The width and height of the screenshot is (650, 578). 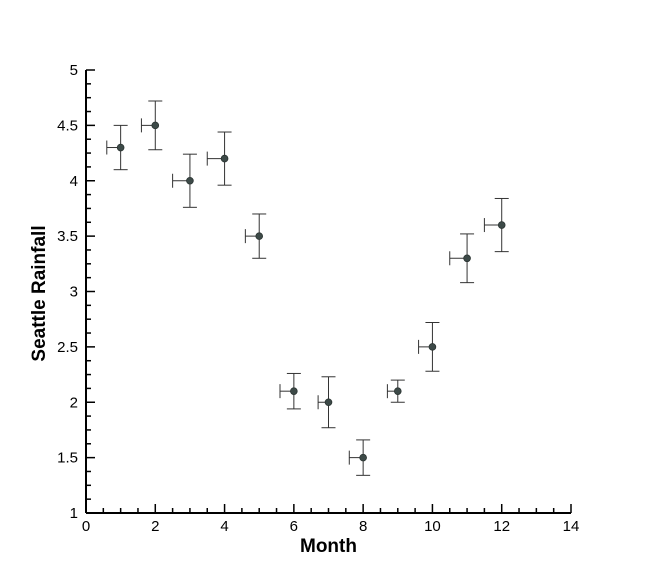 What do you see at coordinates (67, 125) in the screenshot?
I see `y-tick-label: 4.5` at bounding box center [67, 125].